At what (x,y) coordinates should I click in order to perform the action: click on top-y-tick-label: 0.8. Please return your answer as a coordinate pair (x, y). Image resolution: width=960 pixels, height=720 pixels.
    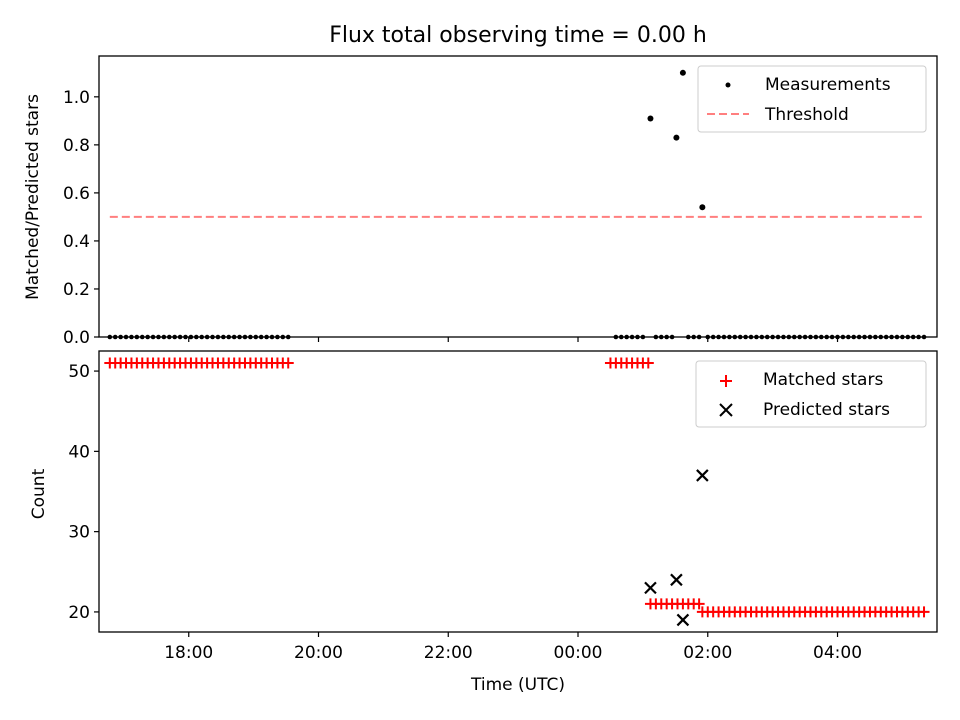
    Looking at the image, I should click on (76, 146).